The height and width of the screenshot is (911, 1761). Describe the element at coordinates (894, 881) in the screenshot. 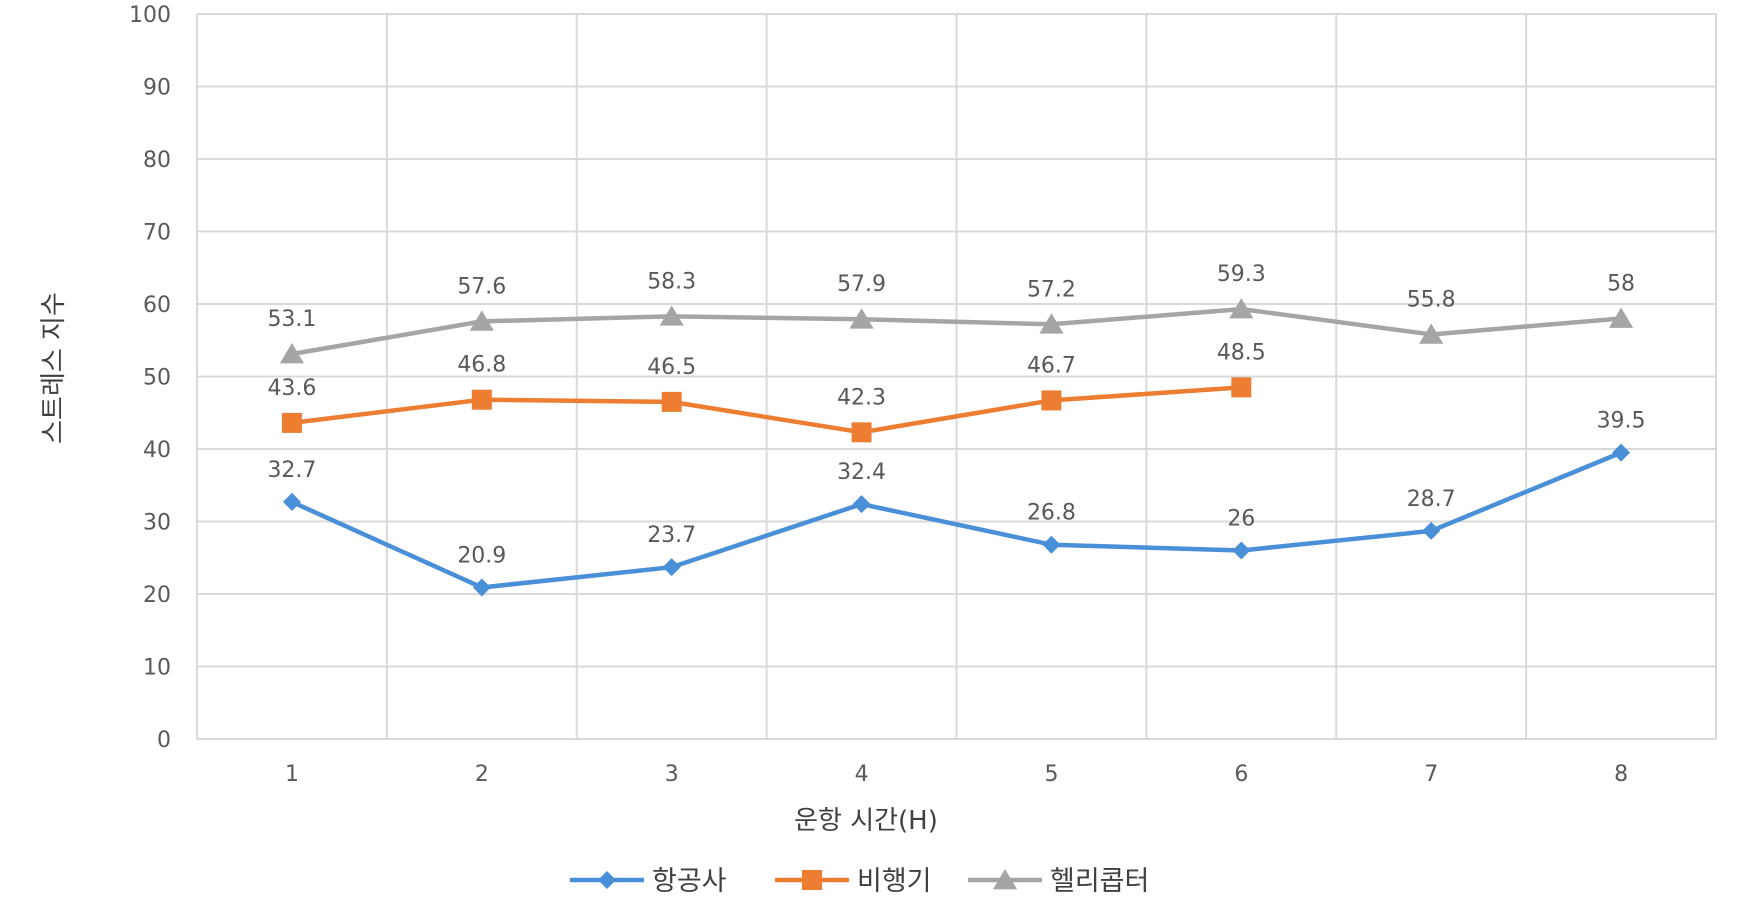

I see `legend-label: 비행기` at that location.